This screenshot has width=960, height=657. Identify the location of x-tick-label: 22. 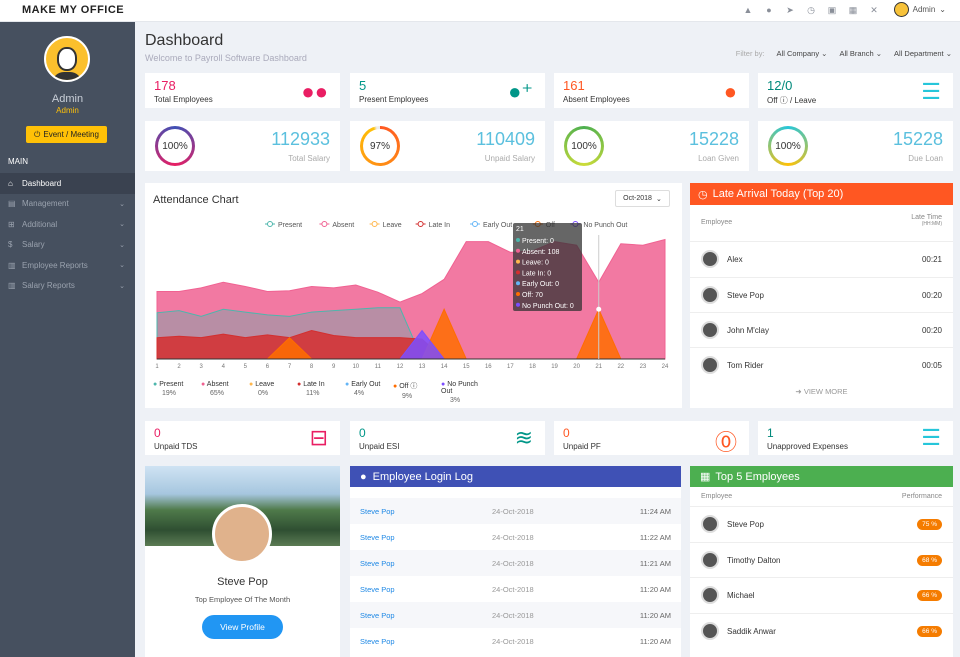
(620, 367).